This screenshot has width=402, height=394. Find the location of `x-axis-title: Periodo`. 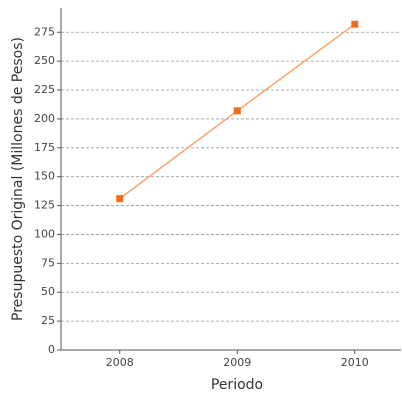

x-axis-title: Periodo is located at coordinates (237, 385).